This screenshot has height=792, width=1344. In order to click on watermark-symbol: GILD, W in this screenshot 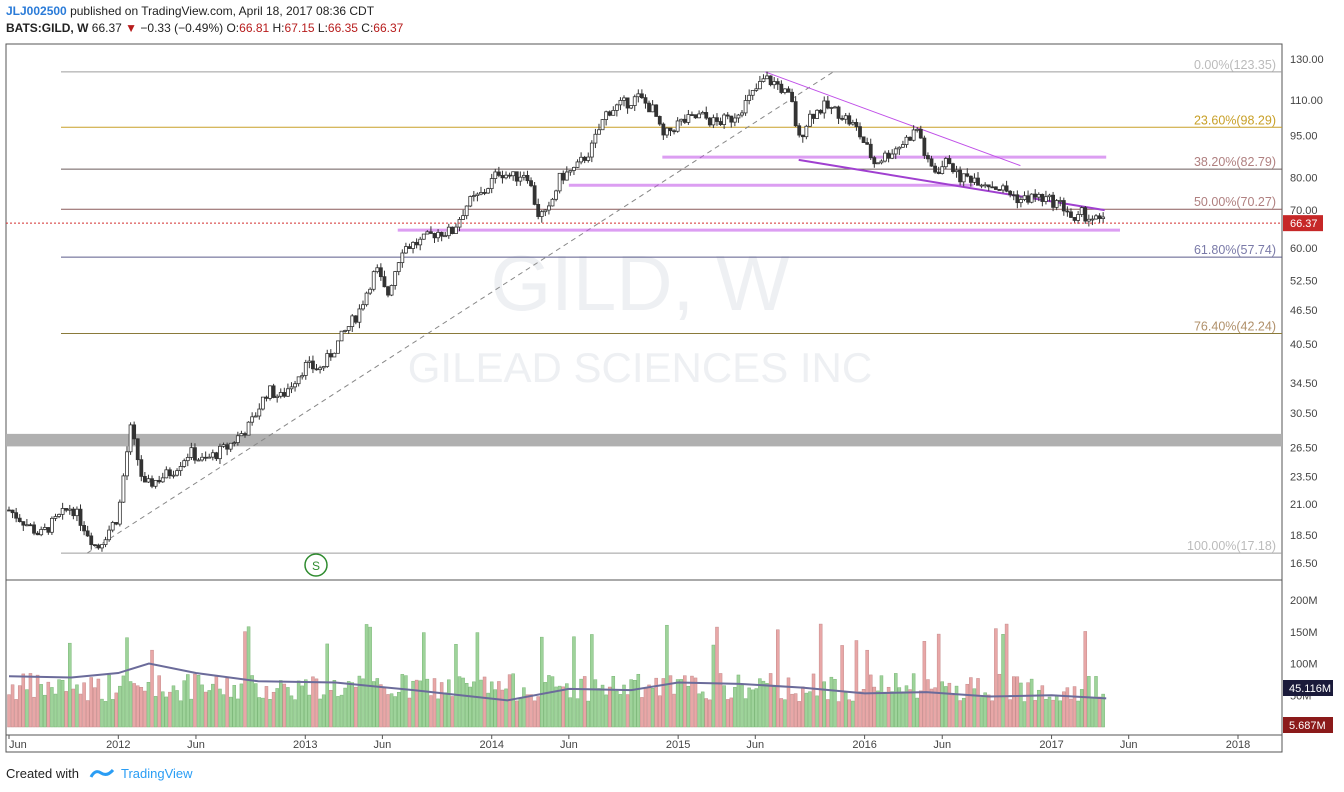, I will do `click(639, 283)`.